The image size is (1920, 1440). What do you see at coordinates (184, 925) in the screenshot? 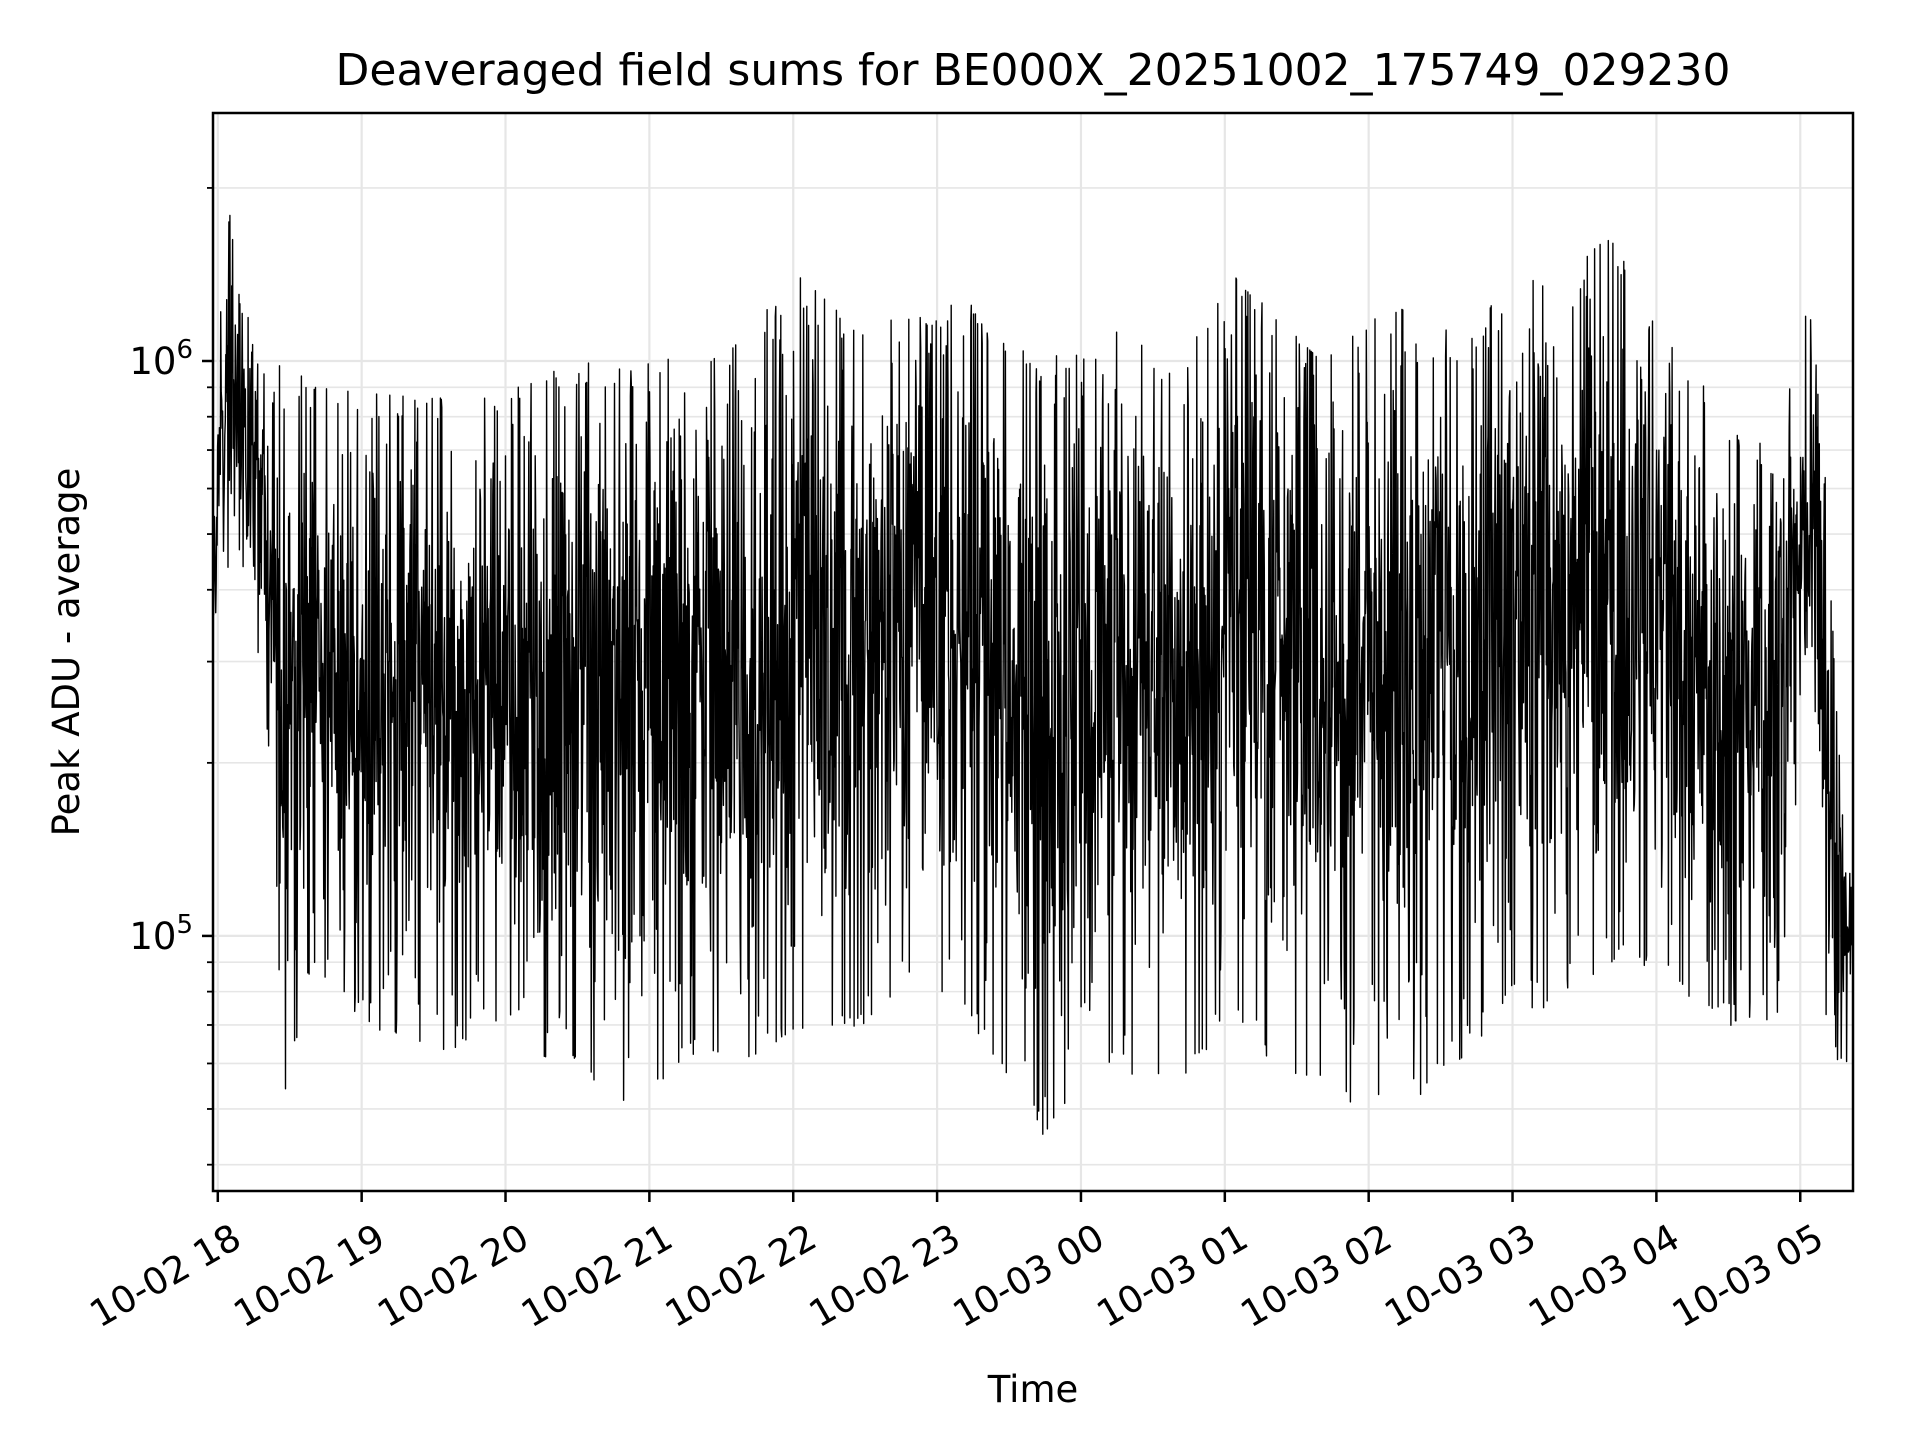
I see `y-tick-exponent: 5` at bounding box center [184, 925].